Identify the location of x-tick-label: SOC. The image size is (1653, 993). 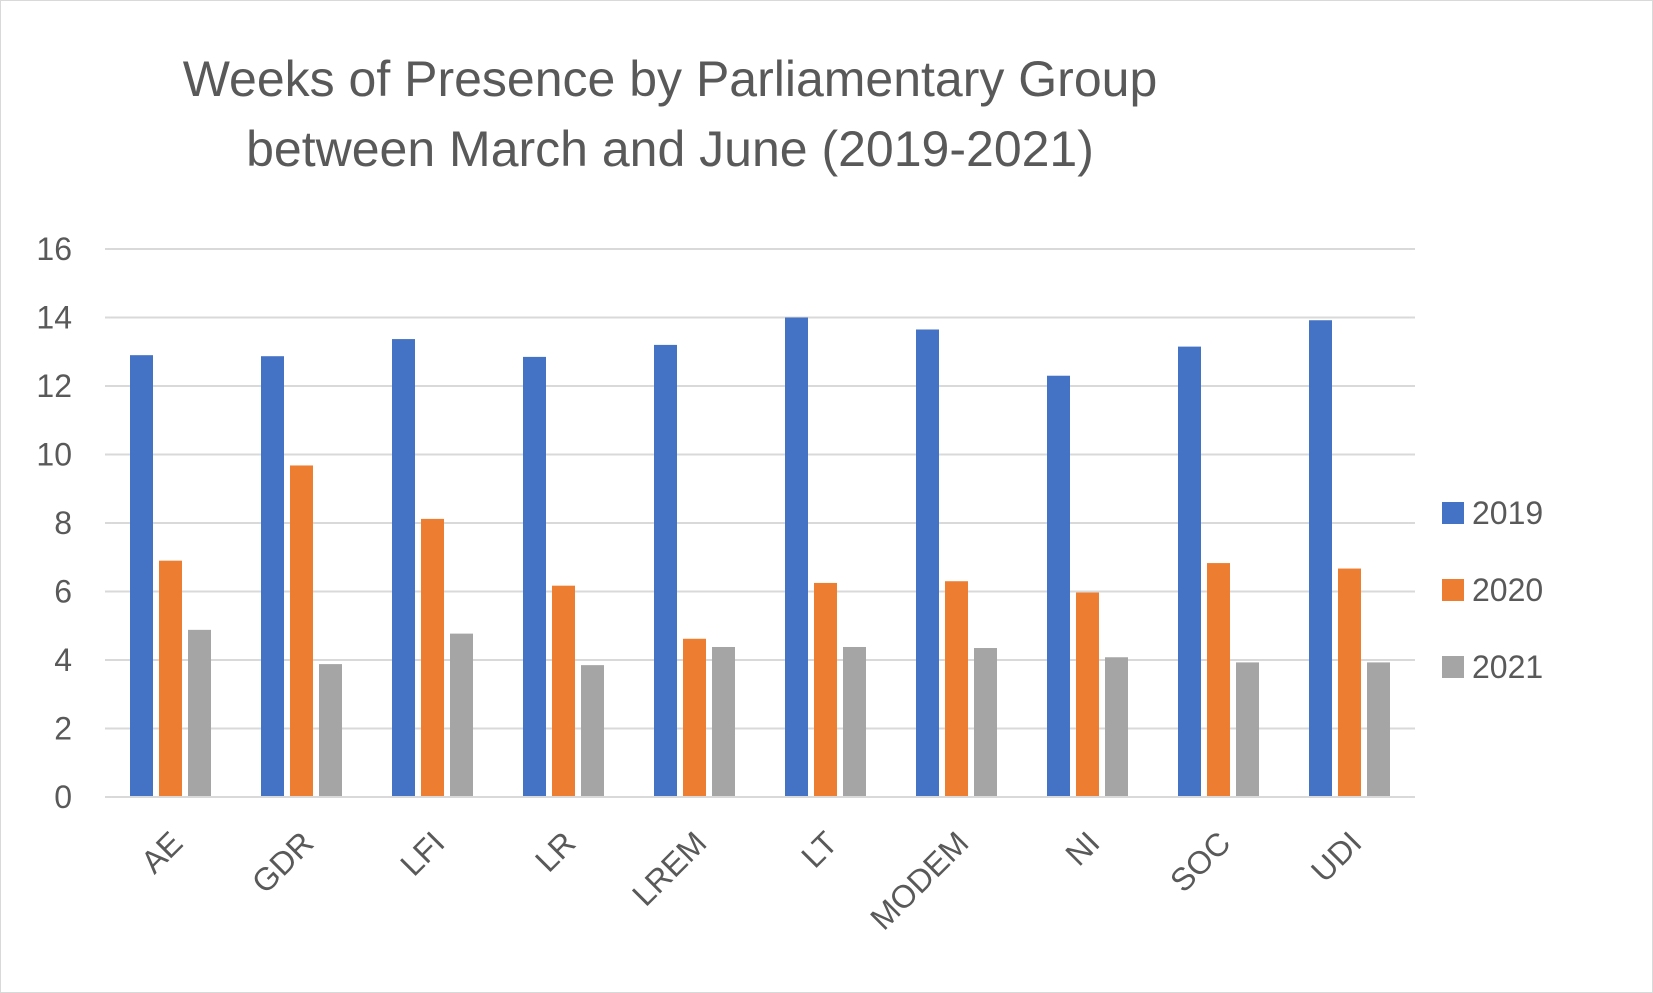
(1200, 861).